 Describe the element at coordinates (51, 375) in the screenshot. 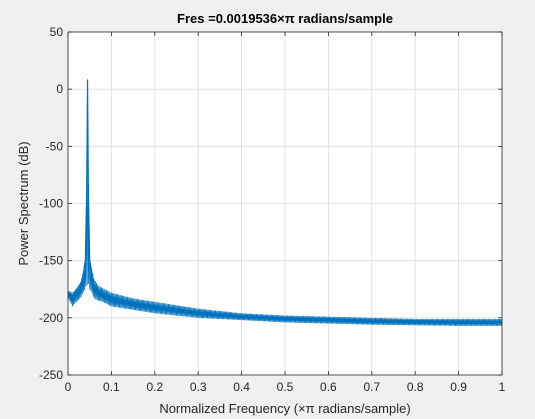

I see `y-tick-label: -250` at that location.